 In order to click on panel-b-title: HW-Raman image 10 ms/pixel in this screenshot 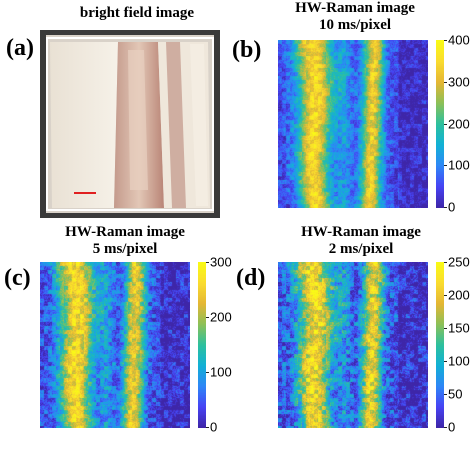, I will do `click(355, 16)`.